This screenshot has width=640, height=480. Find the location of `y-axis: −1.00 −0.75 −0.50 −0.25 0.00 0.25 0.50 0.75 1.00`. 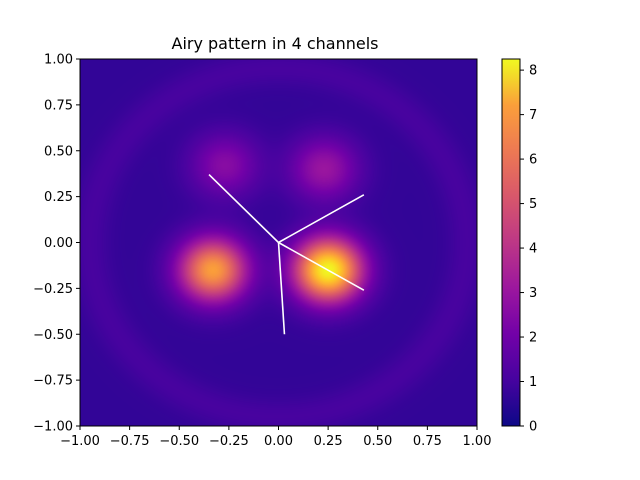

y-axis: −1.00 −0.75 −0.50 −0.25 0.00 0.25 0.50 0.75 1.00 is located at coordinates (56, 244).